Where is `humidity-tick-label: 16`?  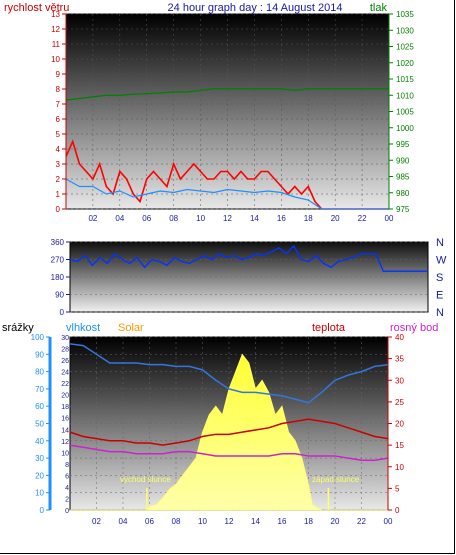
humidity-tick-label: 16 is located at coordinates (65, 419).